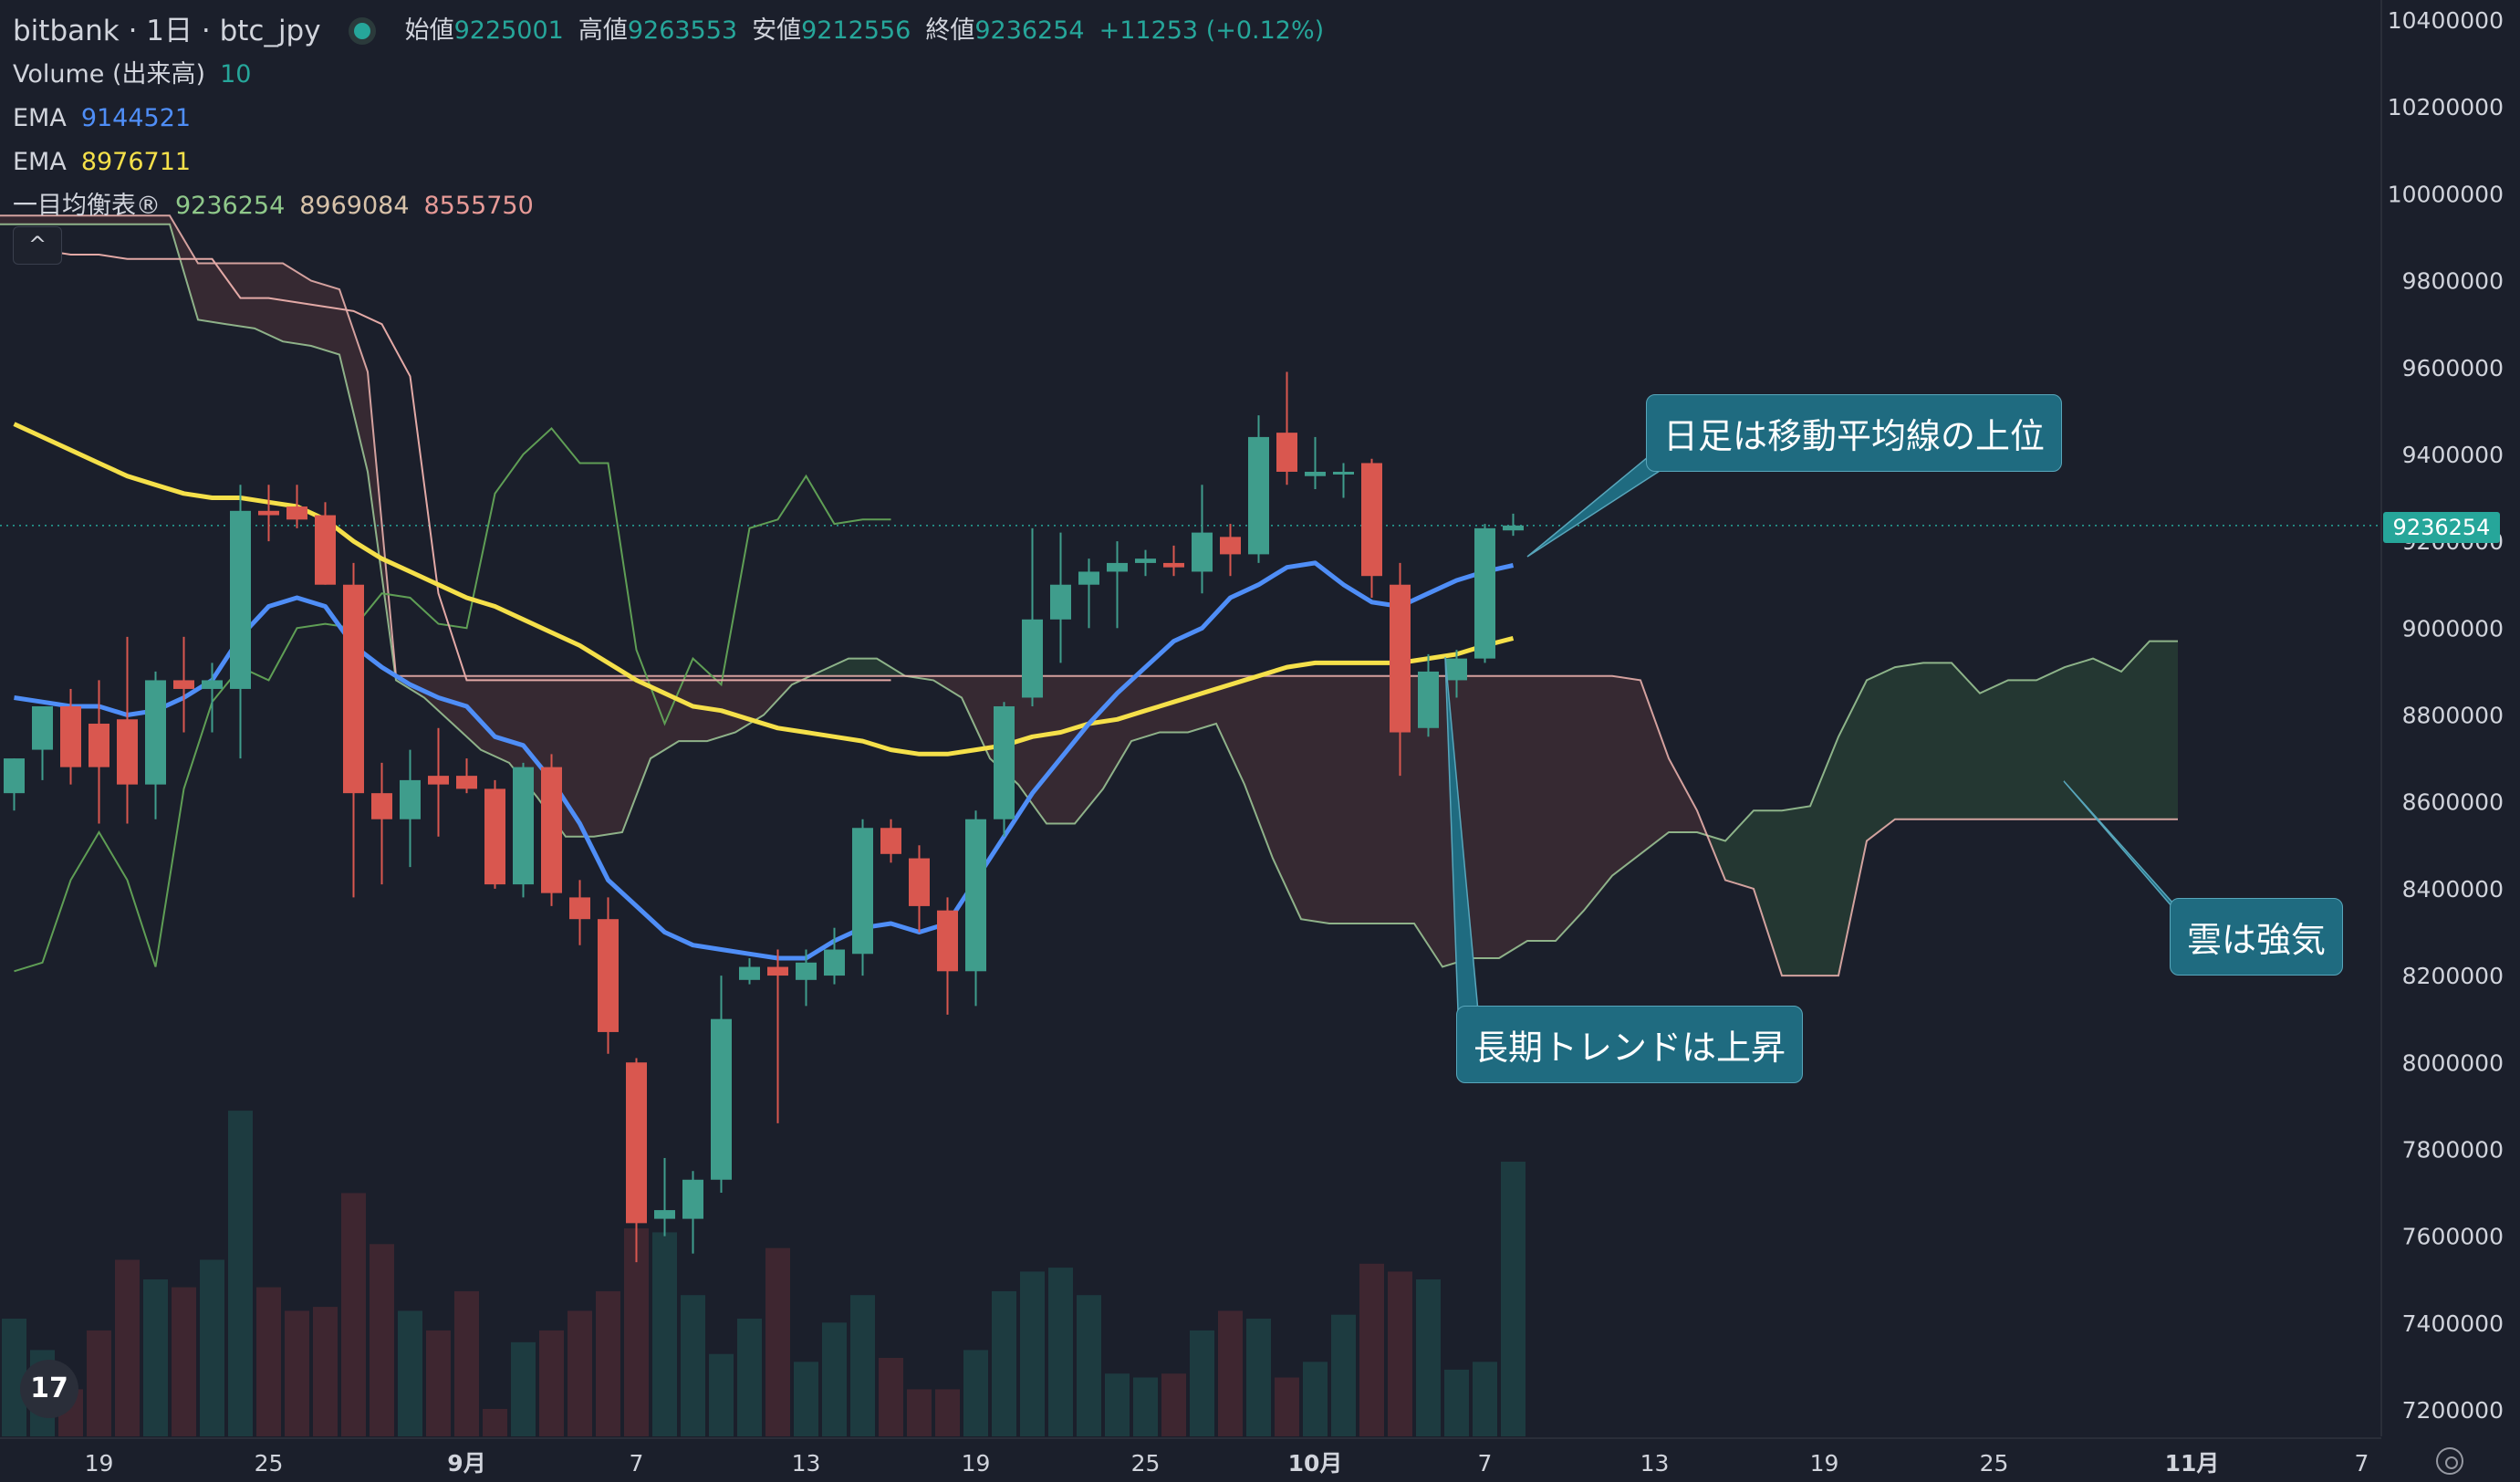 The image size is (2520, 1482). I want to click on price-tick-label: 8800000, so click(2453, 716).